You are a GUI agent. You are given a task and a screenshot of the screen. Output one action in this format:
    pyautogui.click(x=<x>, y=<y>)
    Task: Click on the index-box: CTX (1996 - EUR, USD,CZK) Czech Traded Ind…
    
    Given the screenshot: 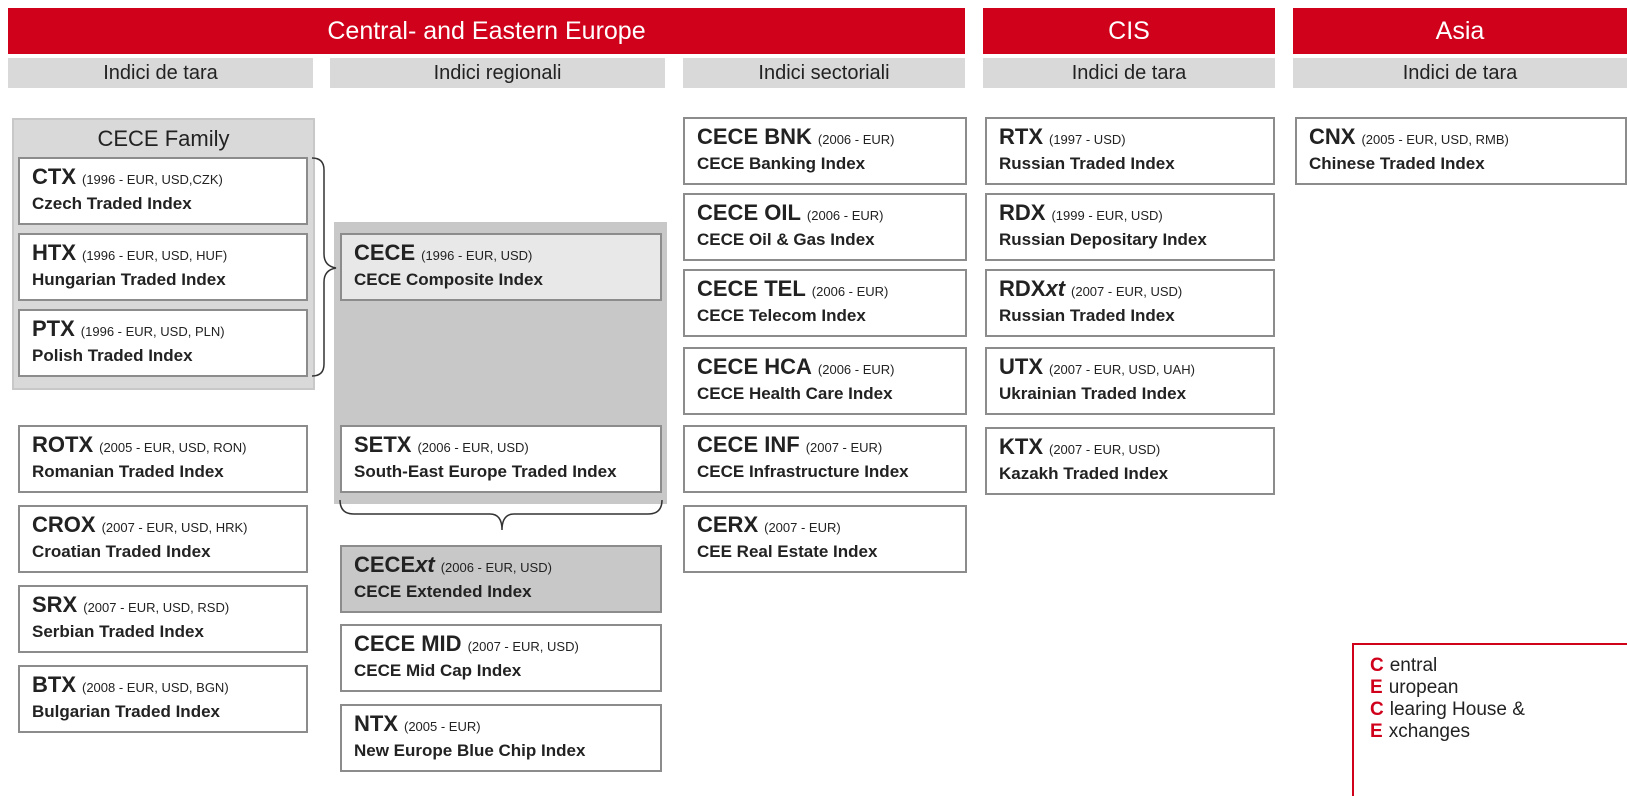 What is the action you would take?
    pyautogui.click(x=163, y=191)
    